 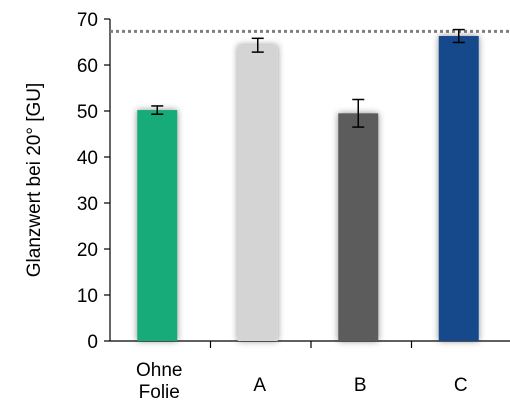 What do you see at coordinates (159, 370) in the screenshot?
I see `x-category-label-line: Ohne` at bounding box center [159, 370].